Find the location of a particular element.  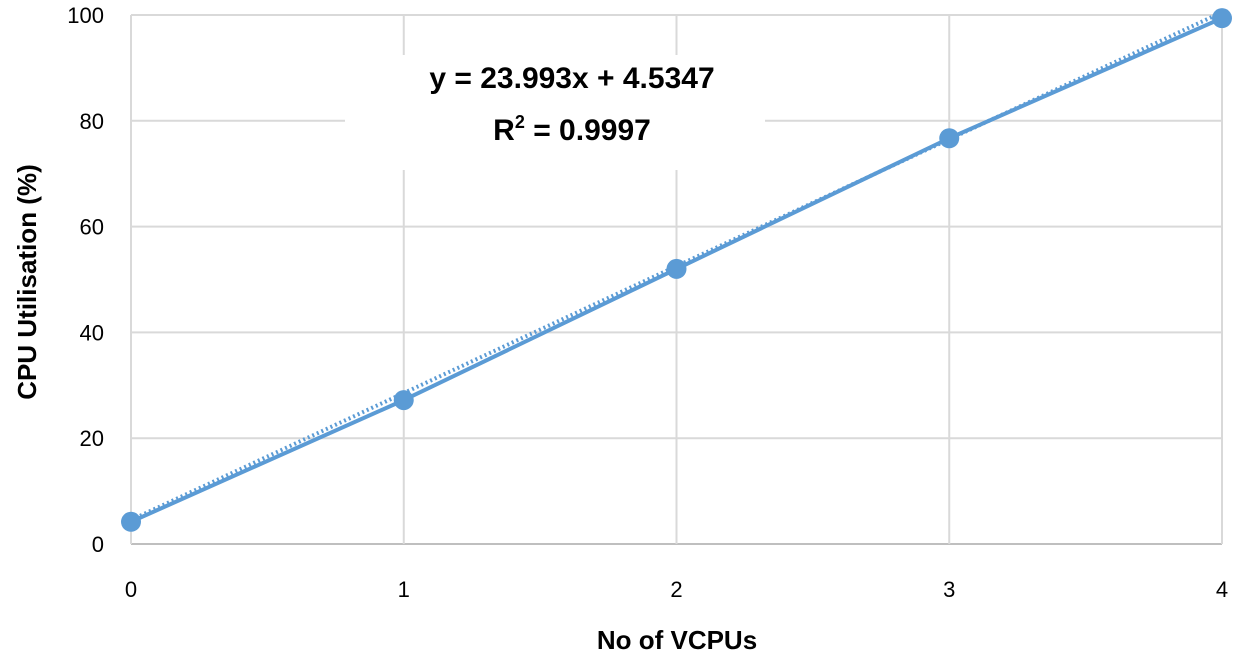

r-squared-value: = 0.9997 is located at coordinates (588, 130).